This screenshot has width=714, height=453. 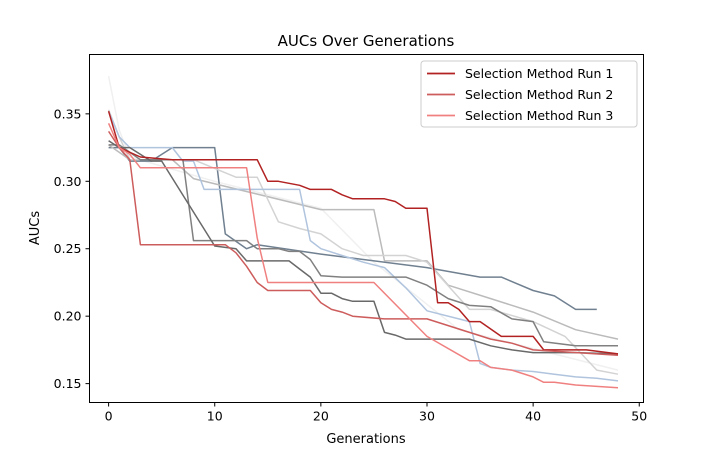 I want to click on x-tick-label: 20, so click(x=321, y=416).